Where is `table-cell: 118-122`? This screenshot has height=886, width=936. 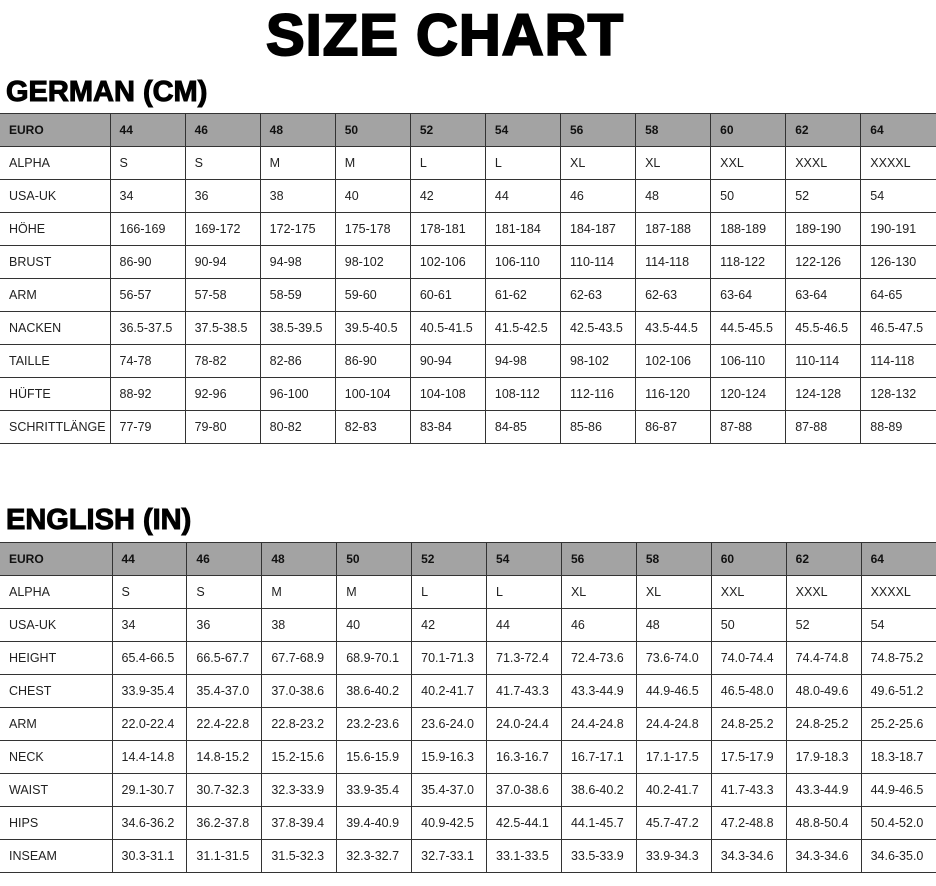
table-cell: 118-122 is located at coordinates (748, 262).